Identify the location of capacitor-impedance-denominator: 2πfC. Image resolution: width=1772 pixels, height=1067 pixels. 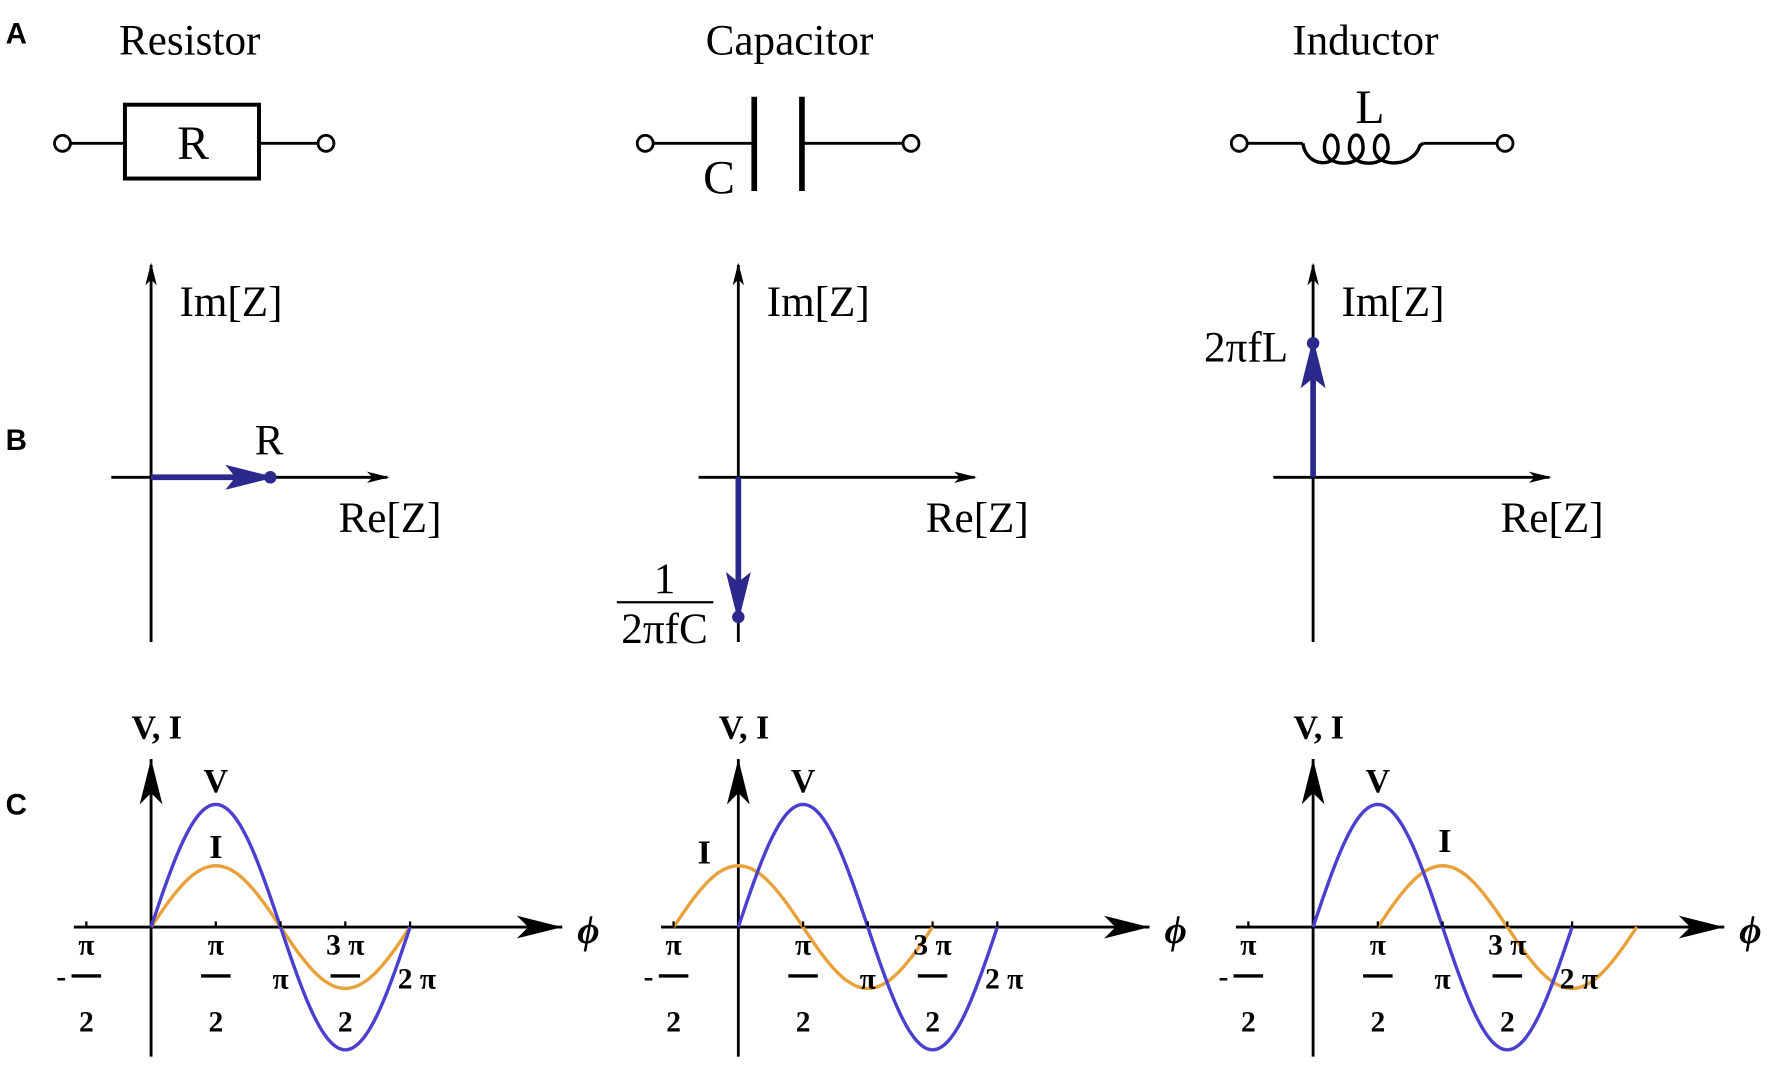
(664, 629).